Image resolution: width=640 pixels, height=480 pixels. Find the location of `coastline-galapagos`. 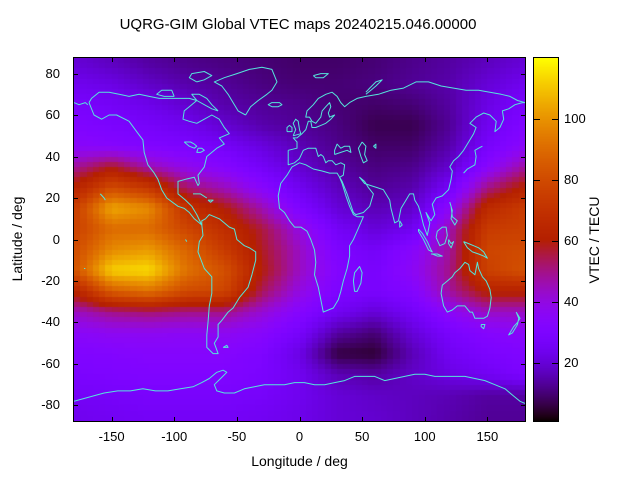

coastline-galapagos is located at coordinates (186, 240).